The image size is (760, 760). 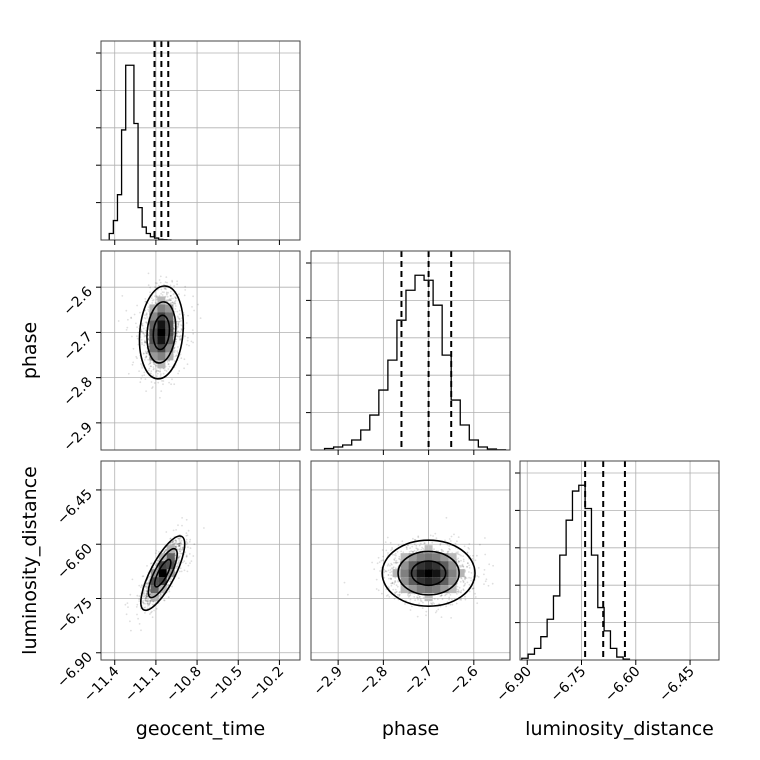 I want to click on x-tick-label: −6.45, so click(x=677, y=685).